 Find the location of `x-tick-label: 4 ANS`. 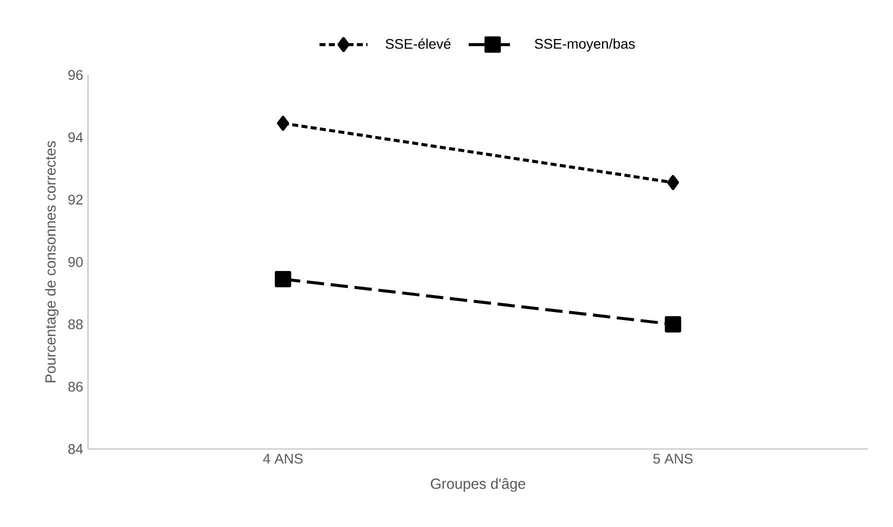

x-tick-label: 4 ANS is located at coordinates (283, 459).